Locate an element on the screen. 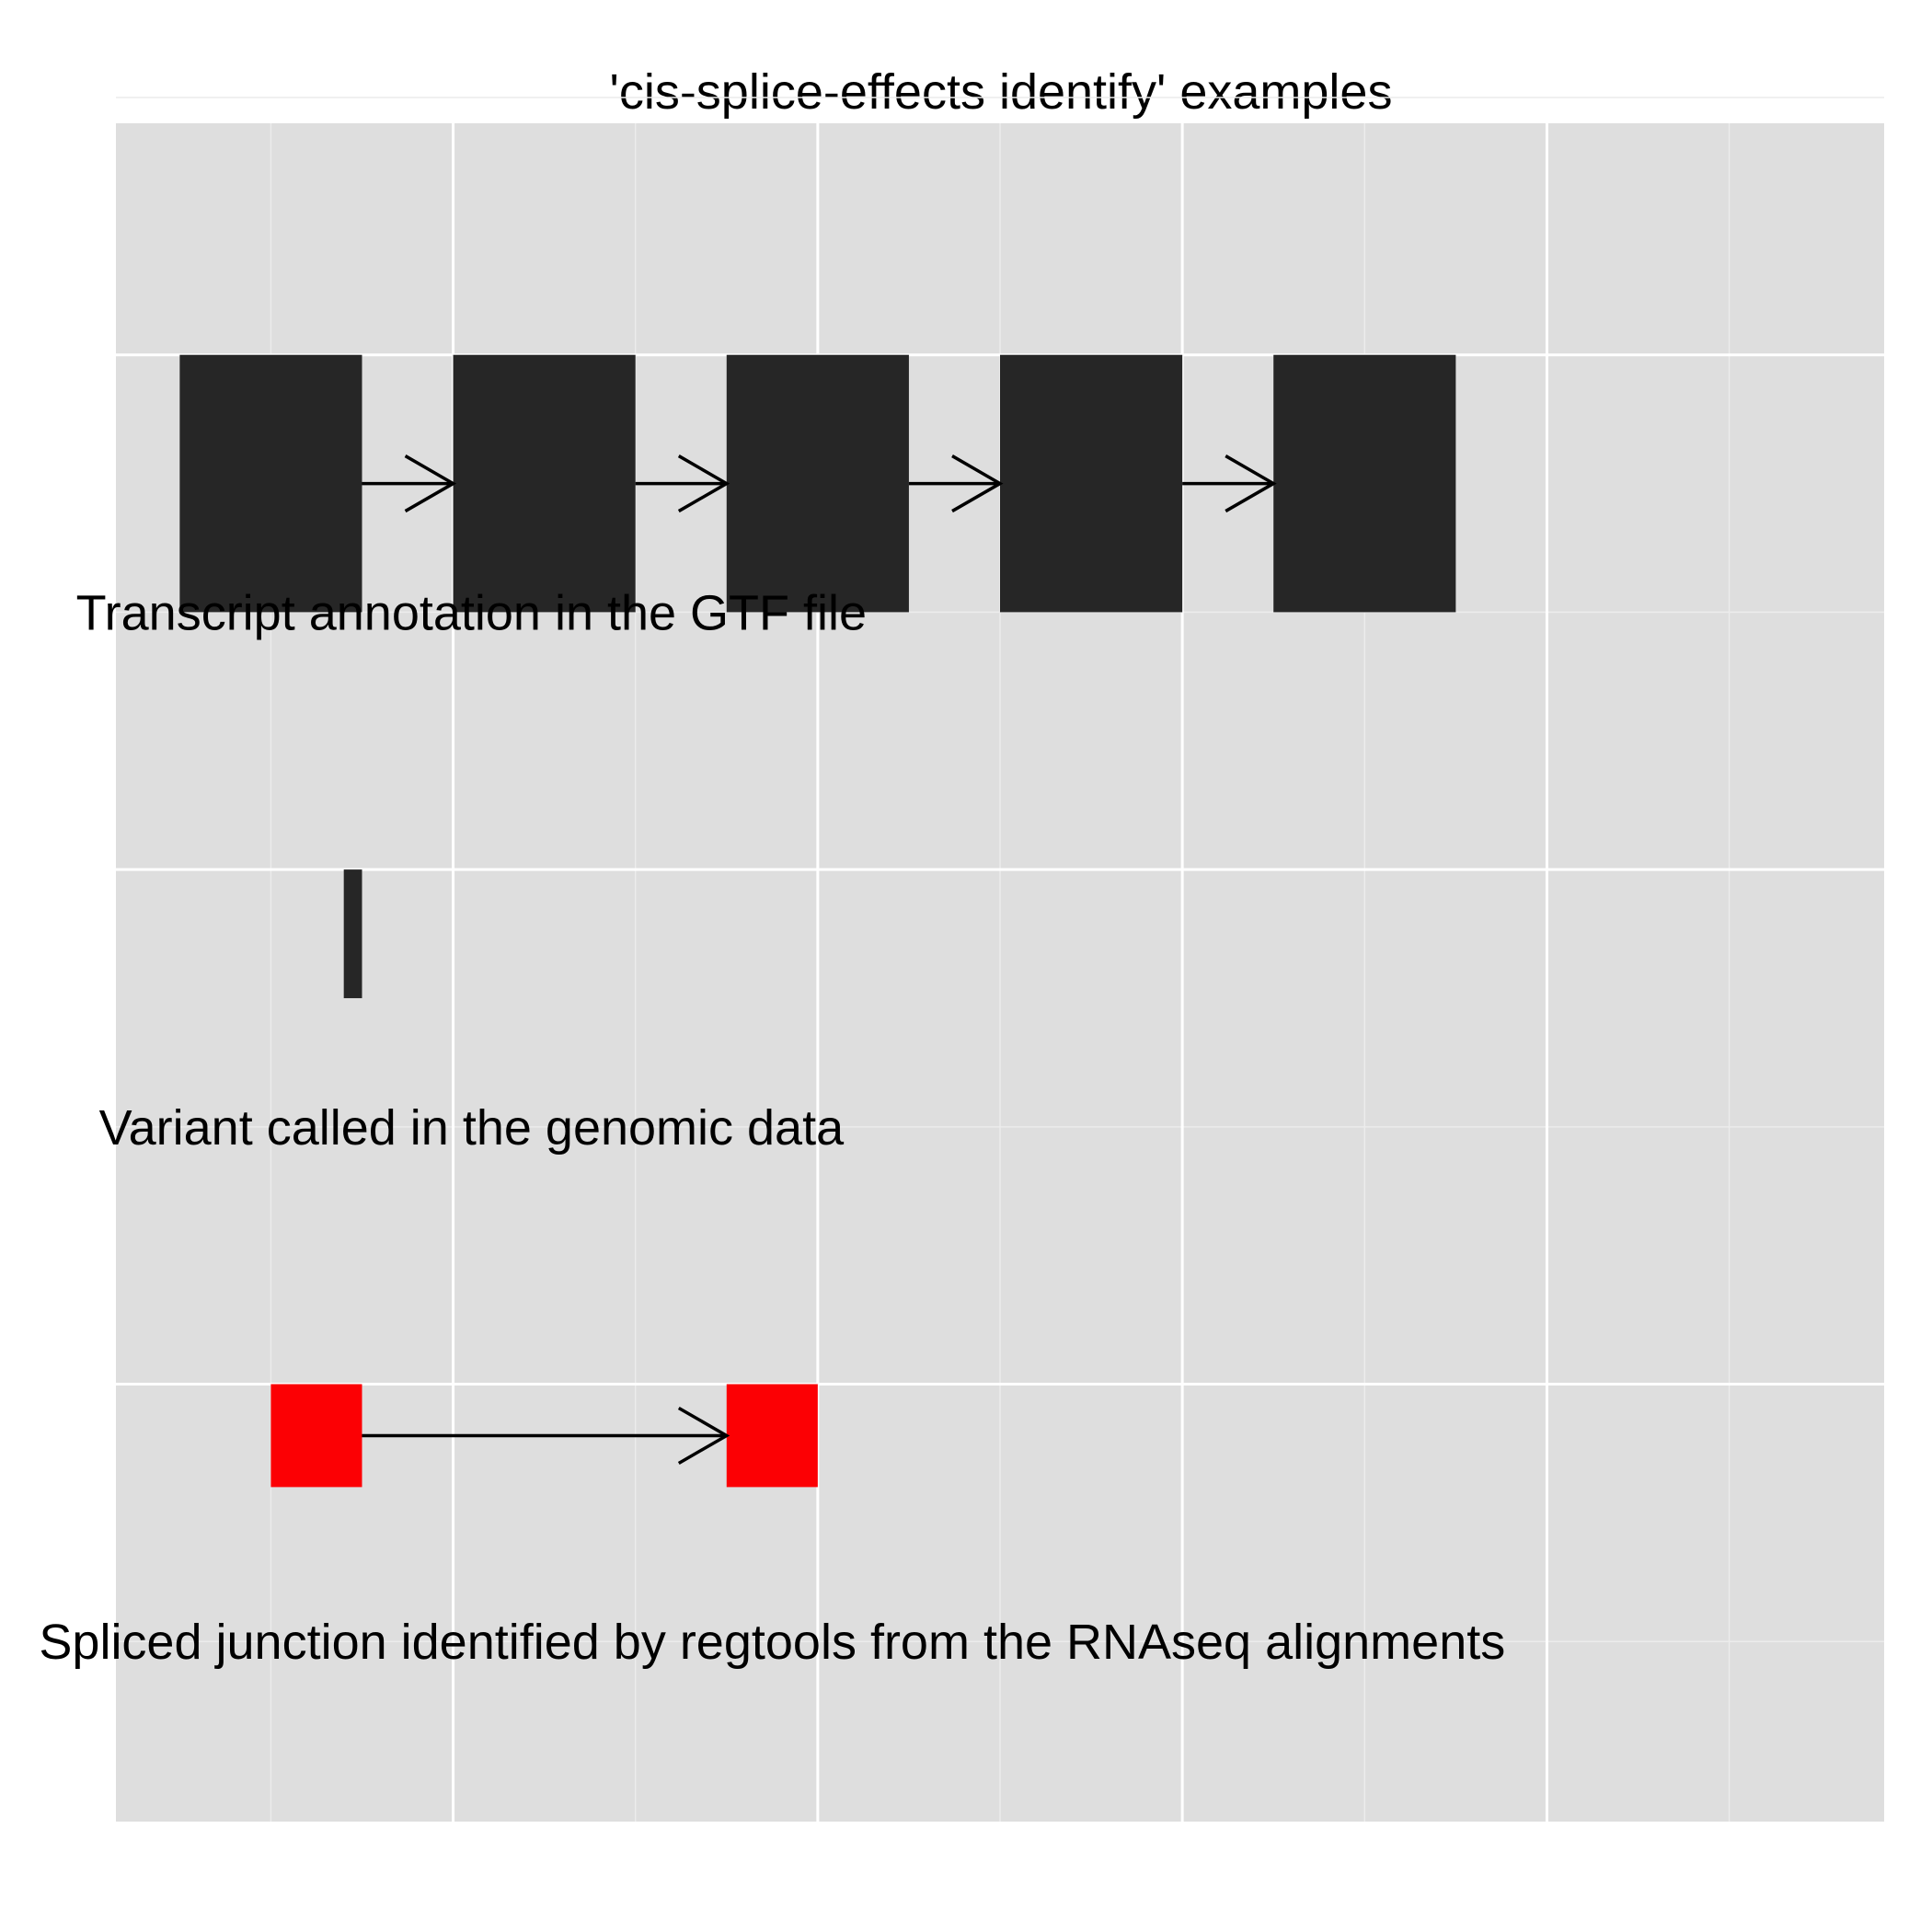 This screenshot has width=1932, height=1932. track-2: Variant called in the genomic data is located at coordinates (472, 1012).